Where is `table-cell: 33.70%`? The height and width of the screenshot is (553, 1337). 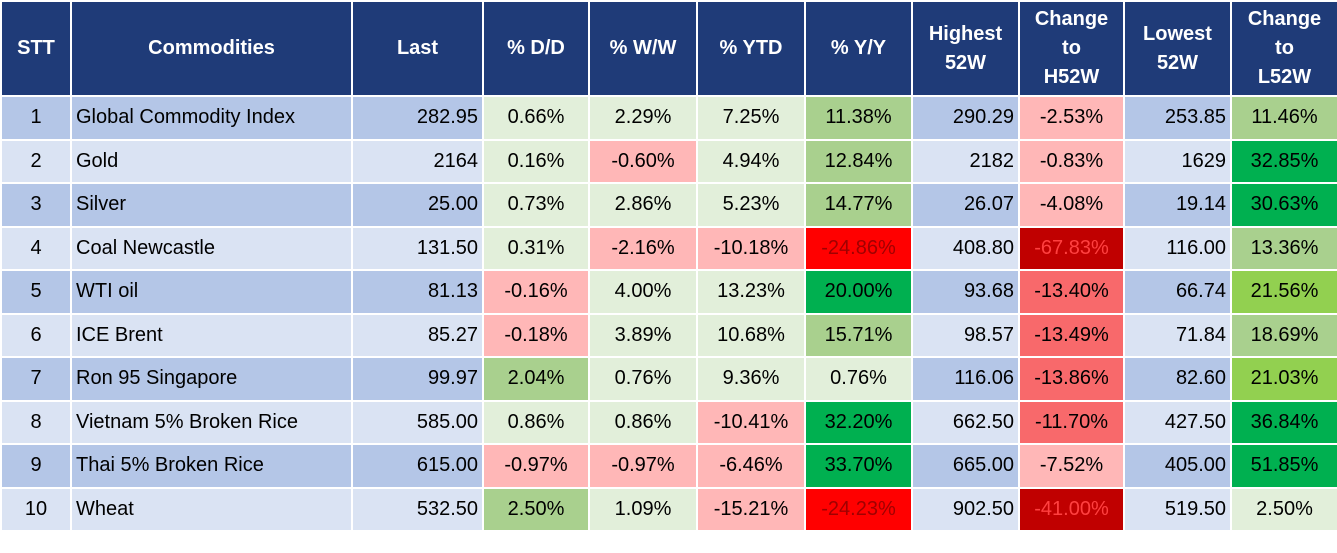 table-cell: 33.70% is located at coordinates (858, 466).